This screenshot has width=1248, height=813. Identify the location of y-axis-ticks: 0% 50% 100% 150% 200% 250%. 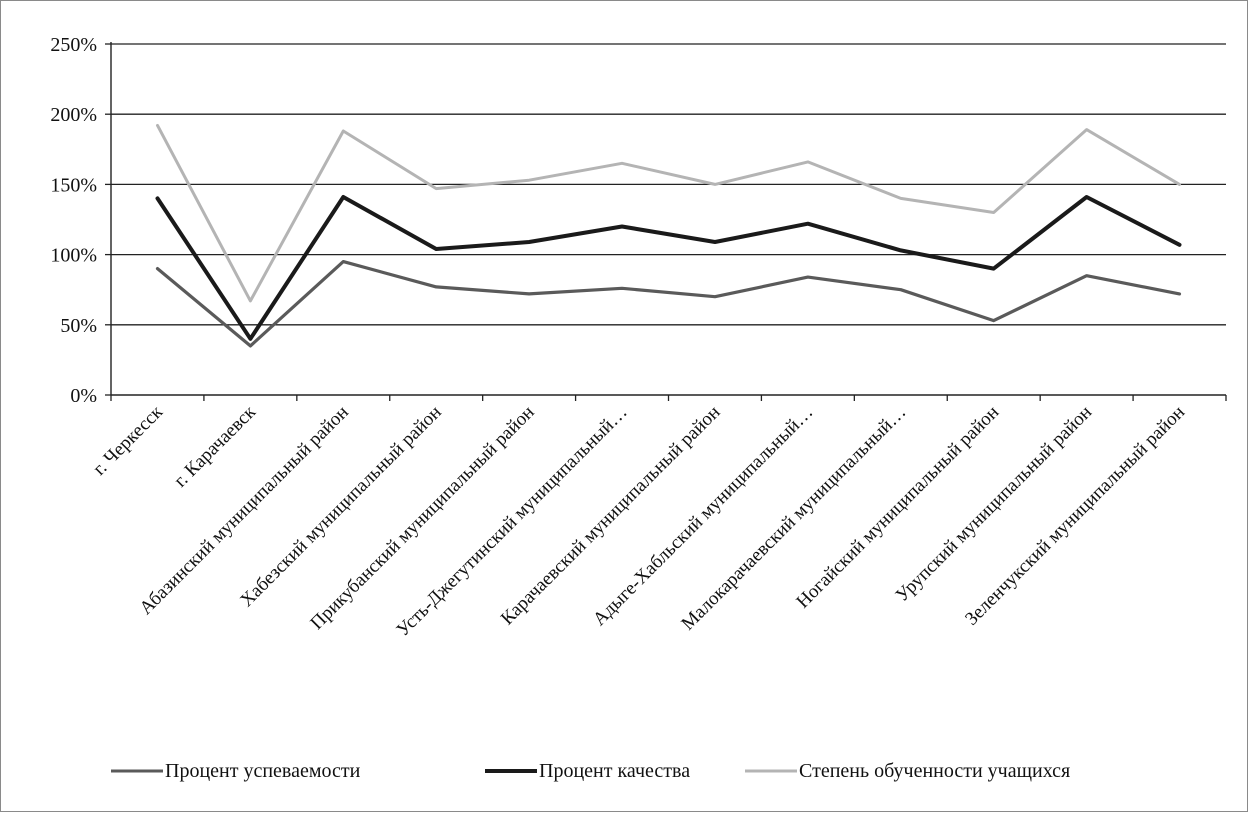
(80, 220).